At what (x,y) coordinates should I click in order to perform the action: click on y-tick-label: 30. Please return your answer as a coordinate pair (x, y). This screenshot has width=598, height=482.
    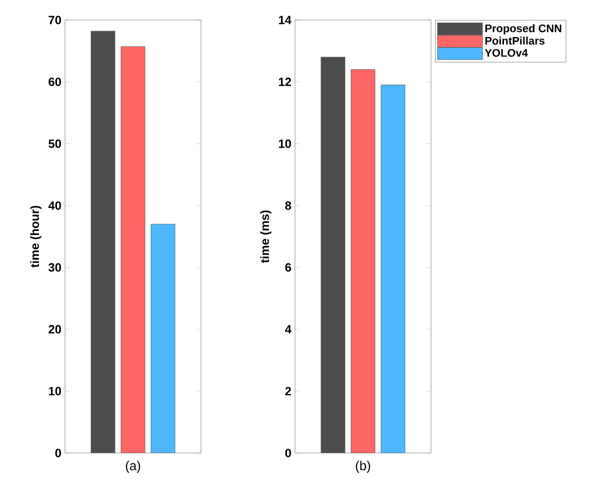
    Looking at the image, I should click on (54, 267).